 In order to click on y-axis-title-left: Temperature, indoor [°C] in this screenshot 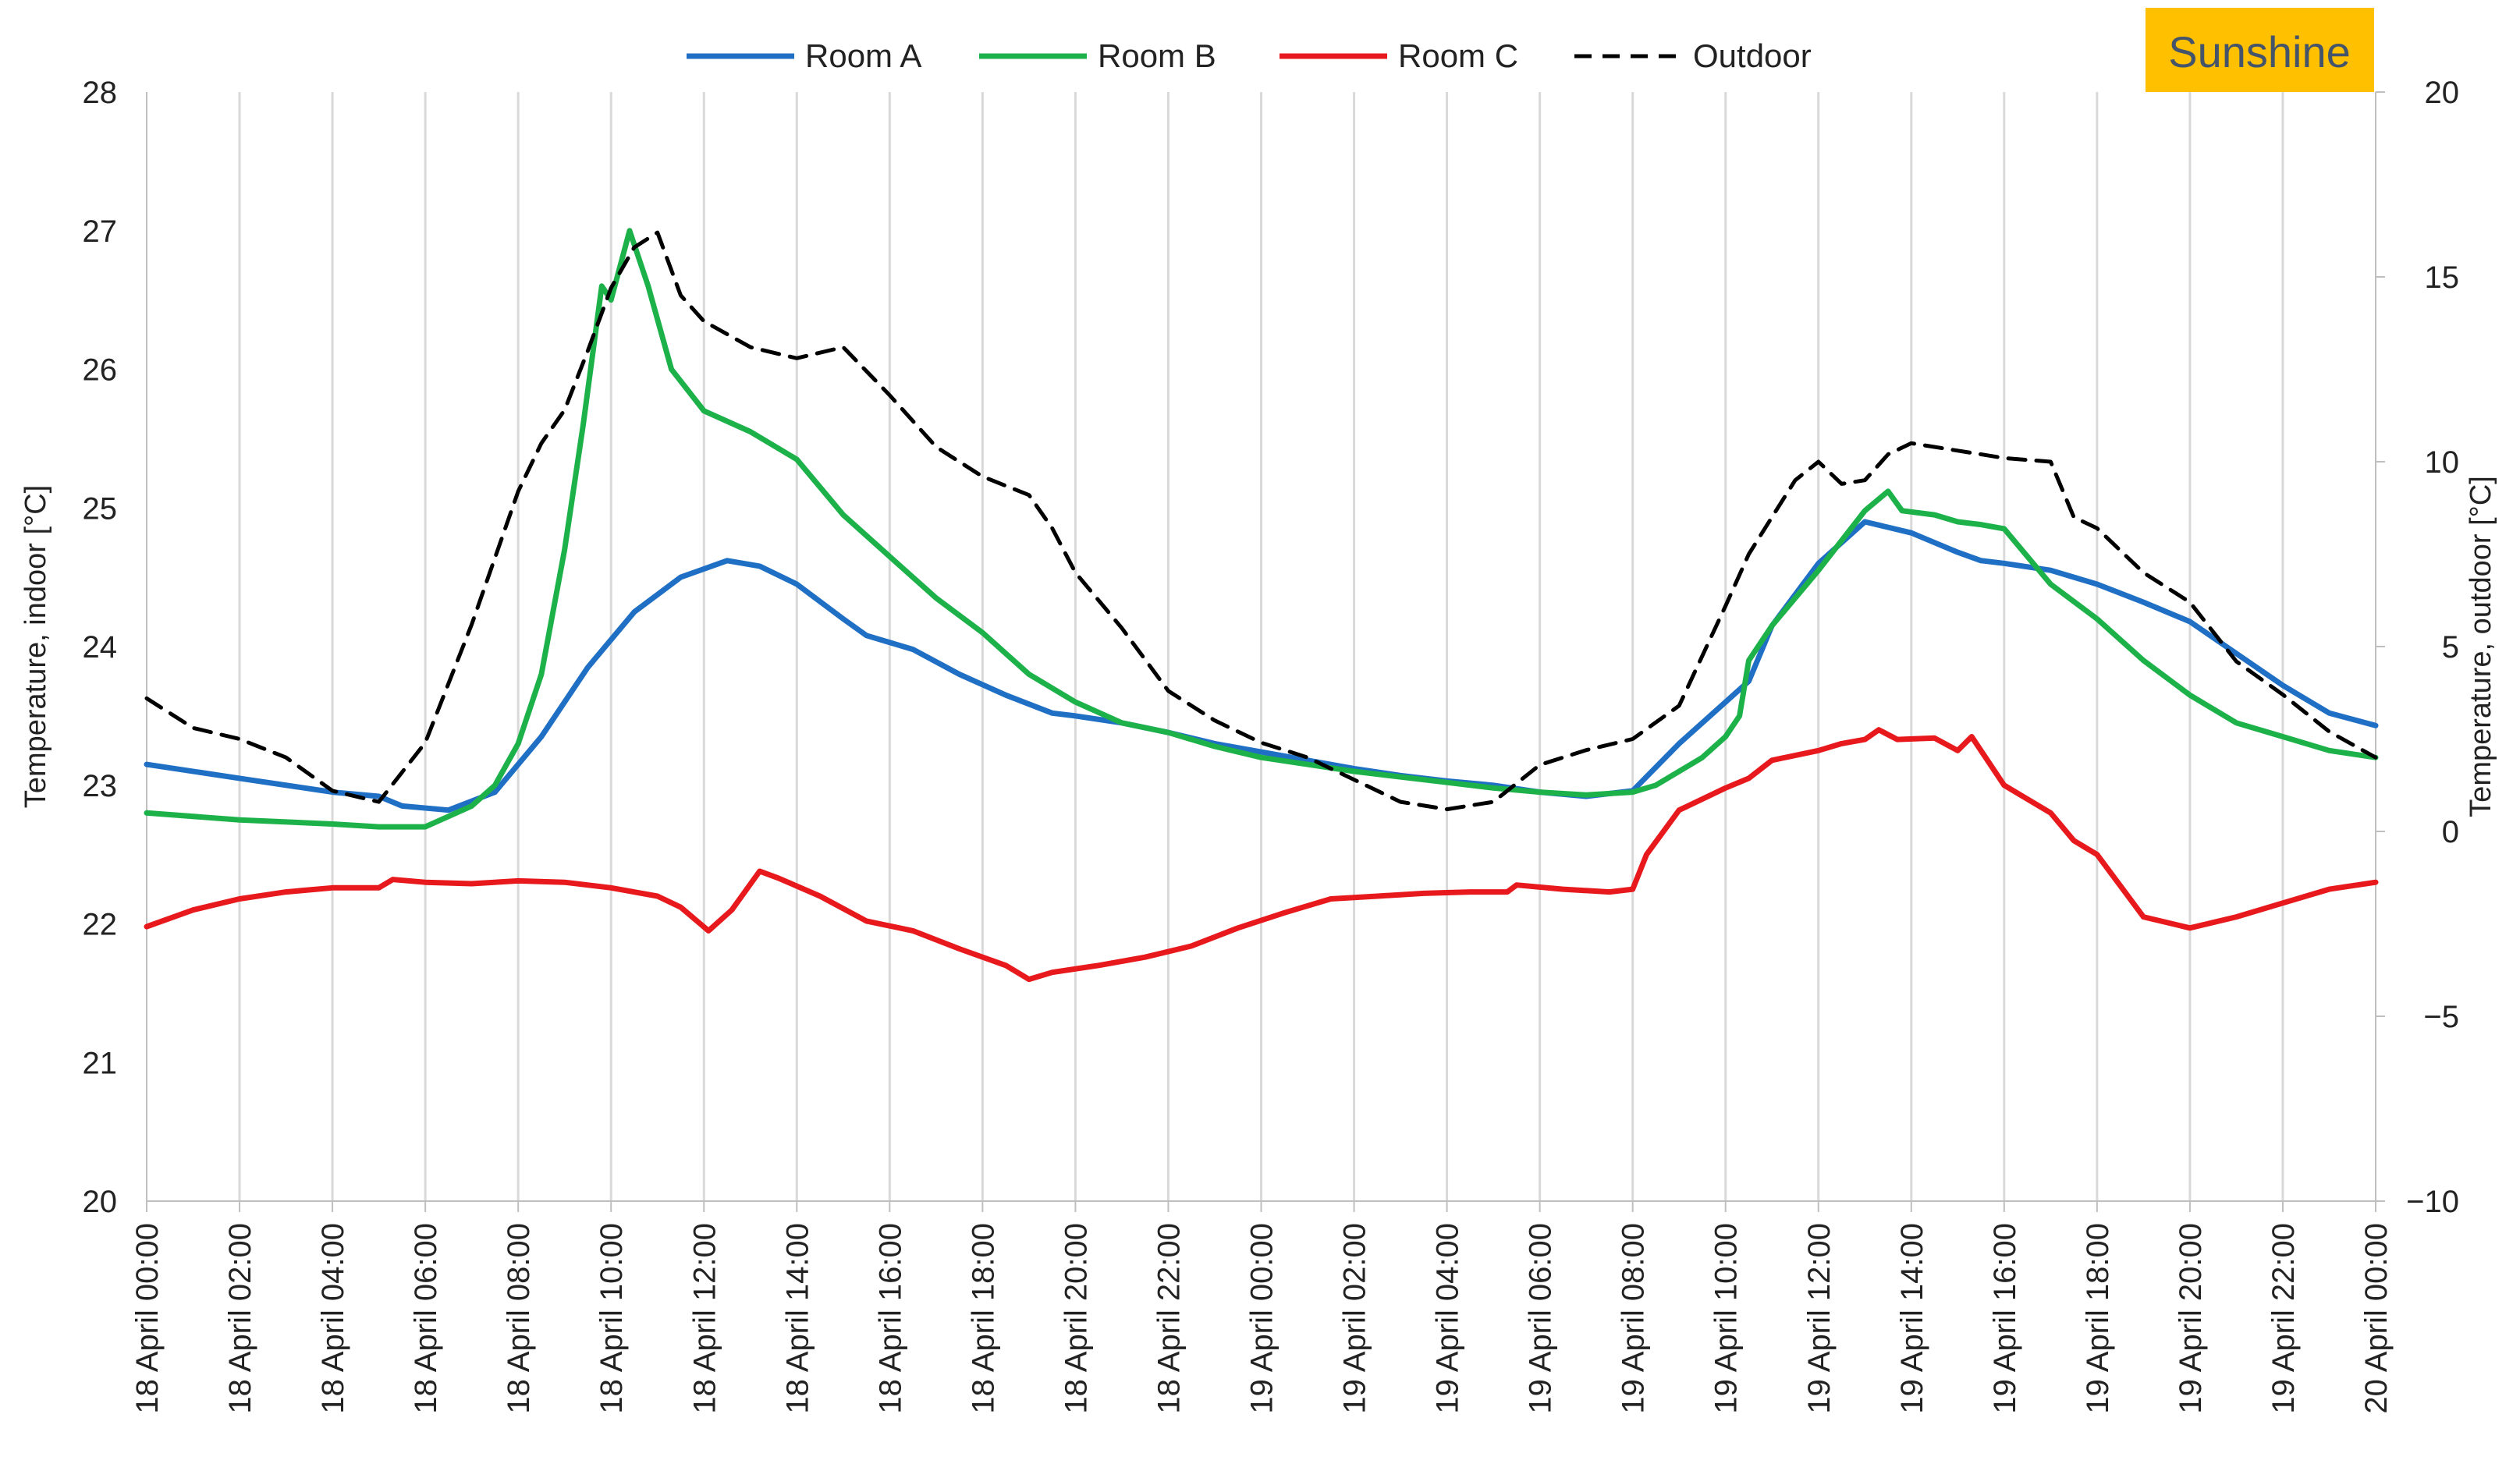, I will do `click(36, 647)`.